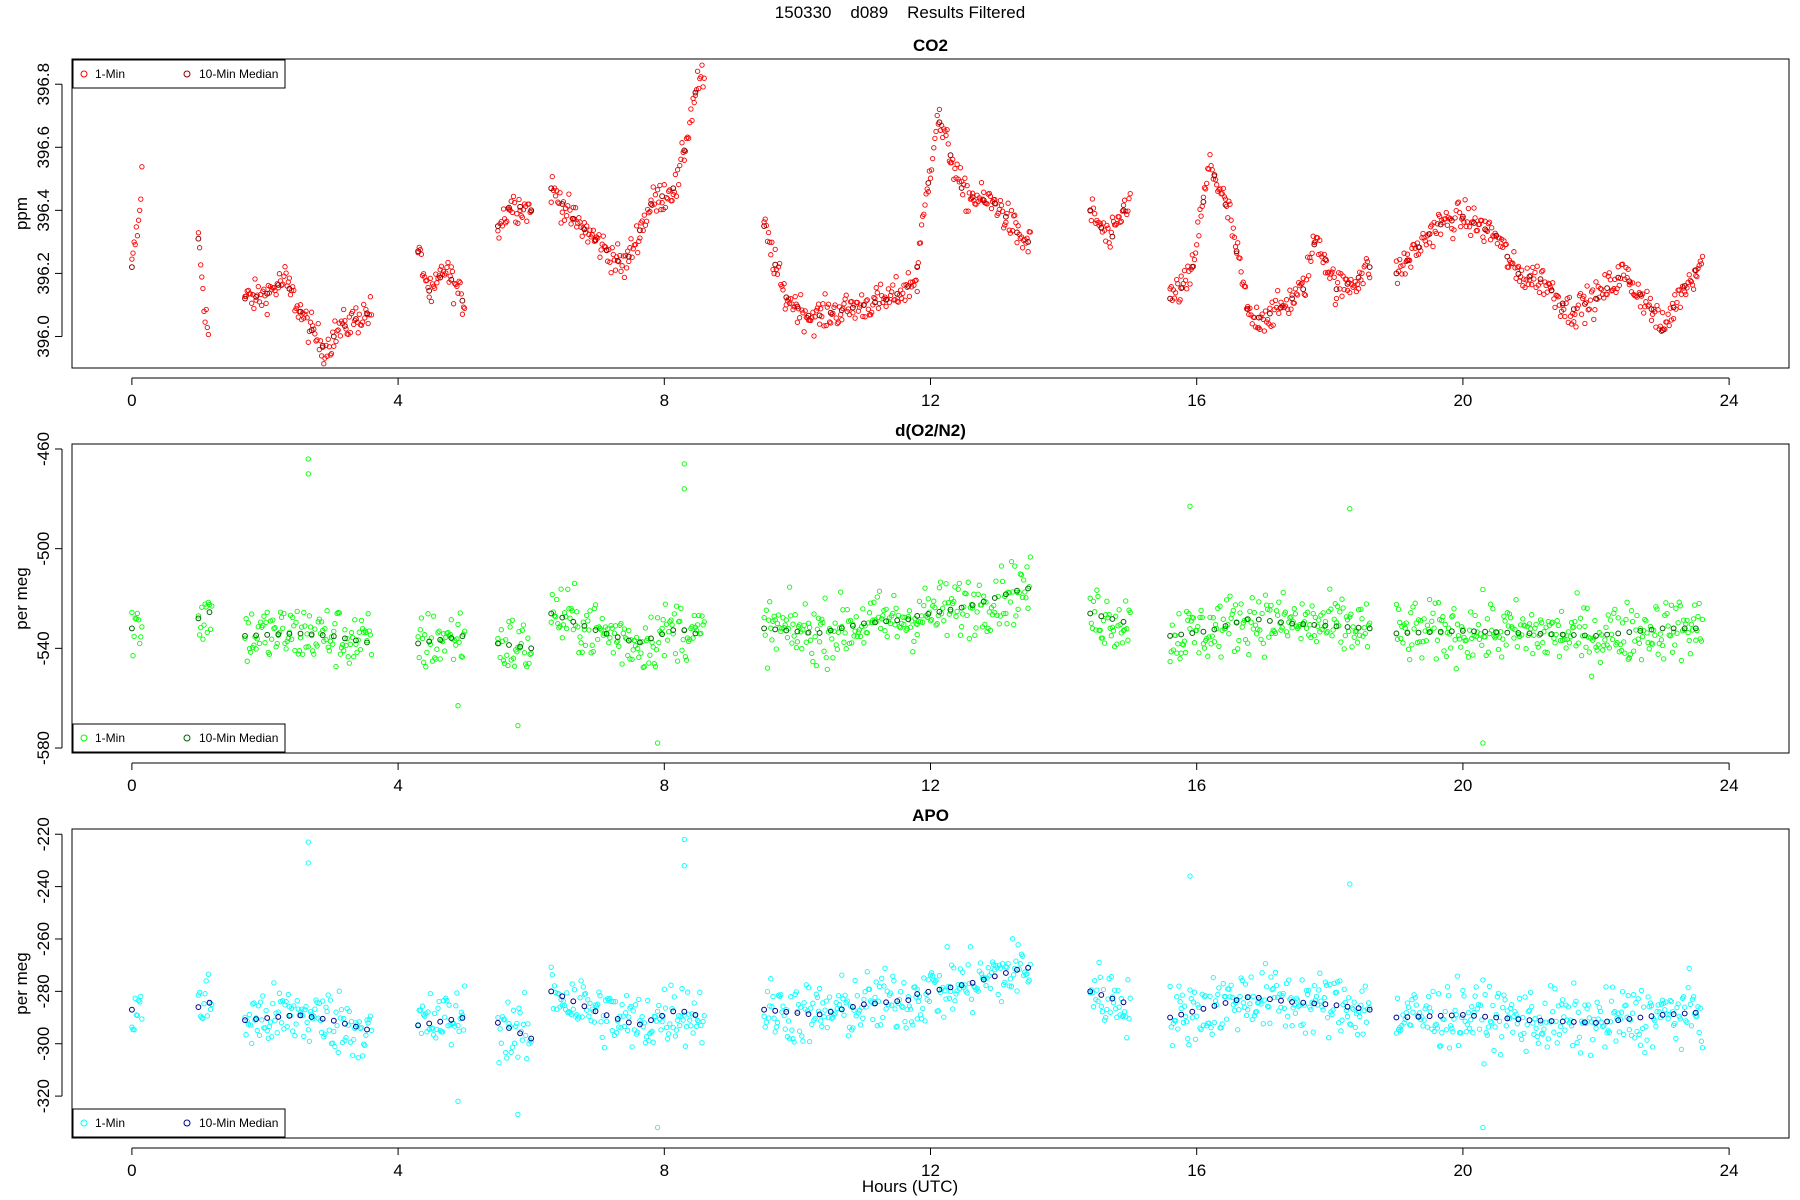 Image resolution: width=1800 pixels, height=1200 pixels. What do you see at coordinates (43, 991) in the screenshot?
I see `y-tick-label: -280` at bounding box center [43, 991].